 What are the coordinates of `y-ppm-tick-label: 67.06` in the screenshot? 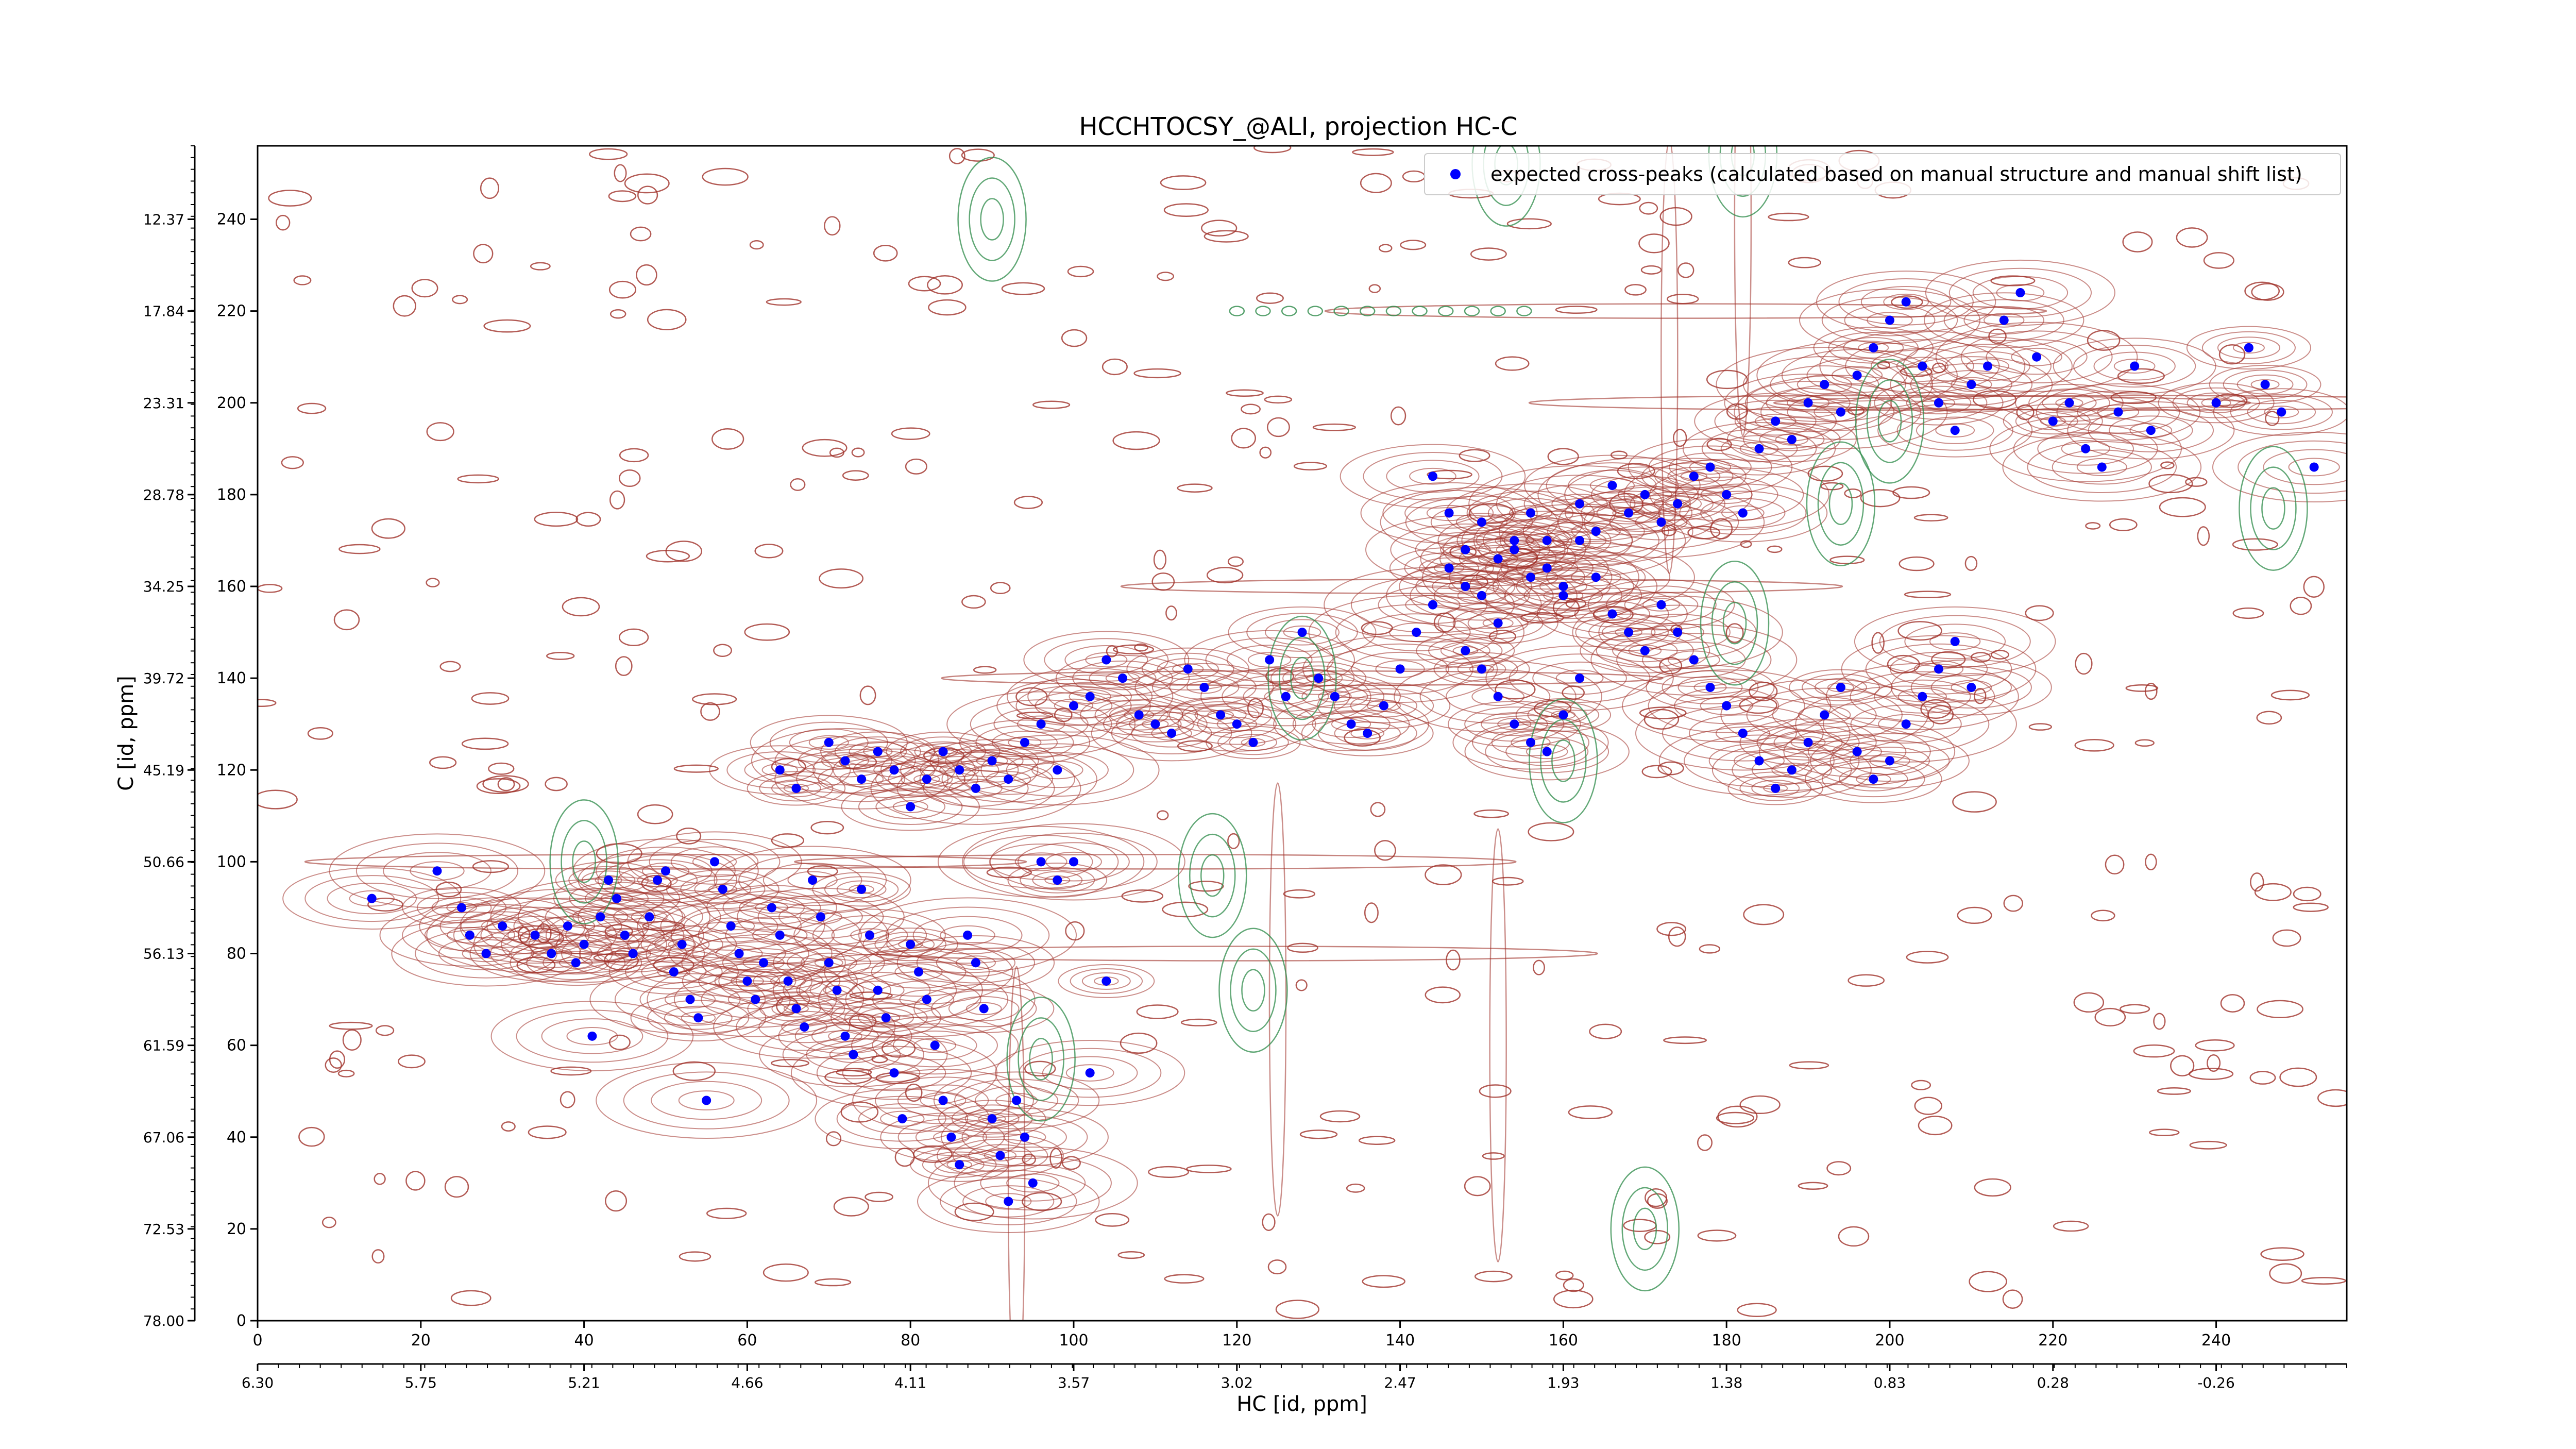 It's located at (163, 1137).